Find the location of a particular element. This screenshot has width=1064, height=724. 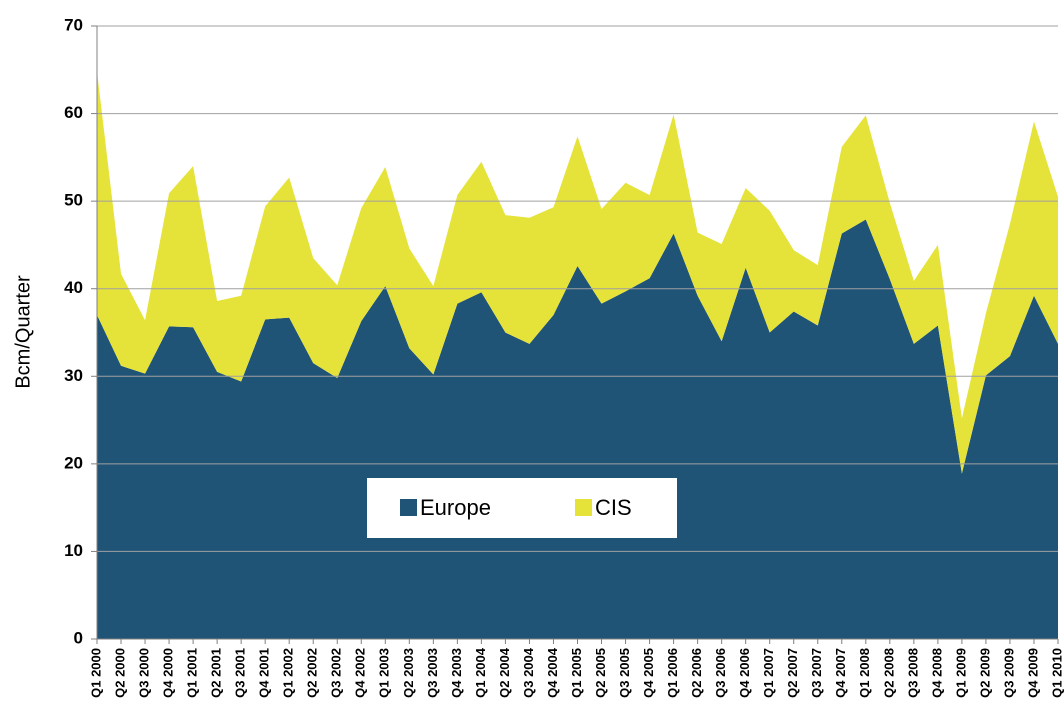

x-tick-label: Q3 2007 is located at coordinates (816, 673).